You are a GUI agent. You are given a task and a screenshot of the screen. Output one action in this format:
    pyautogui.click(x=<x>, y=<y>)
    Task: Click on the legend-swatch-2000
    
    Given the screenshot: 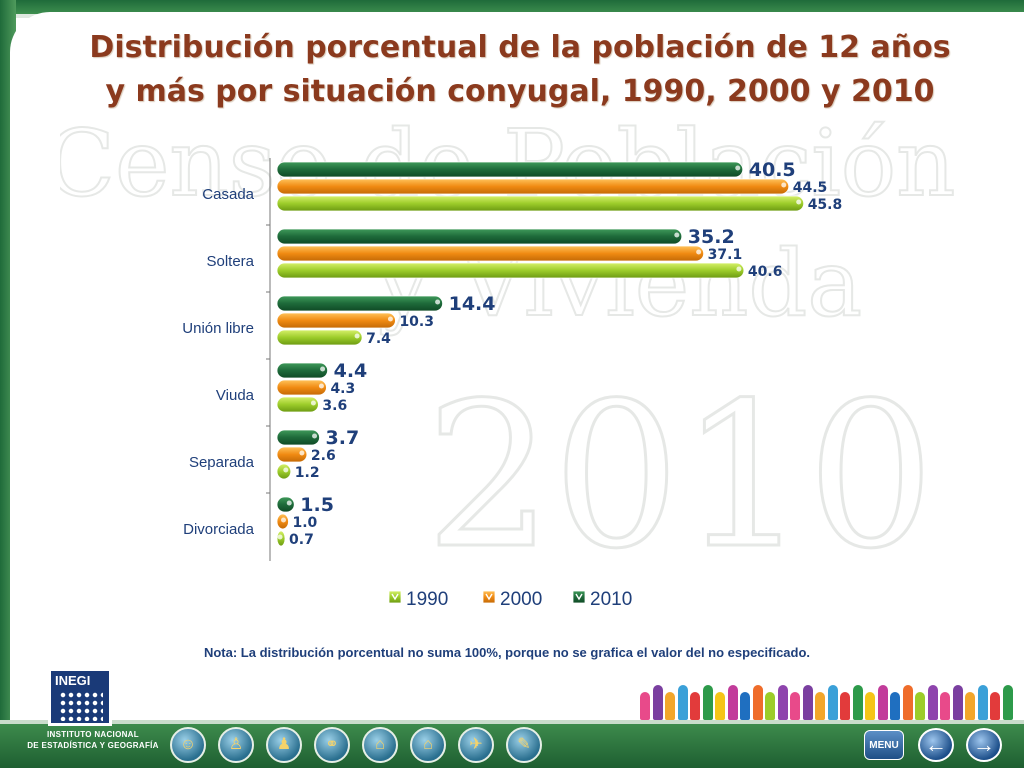 What is the action you would take?
    pyautogui.click(x=489, y=597)
    